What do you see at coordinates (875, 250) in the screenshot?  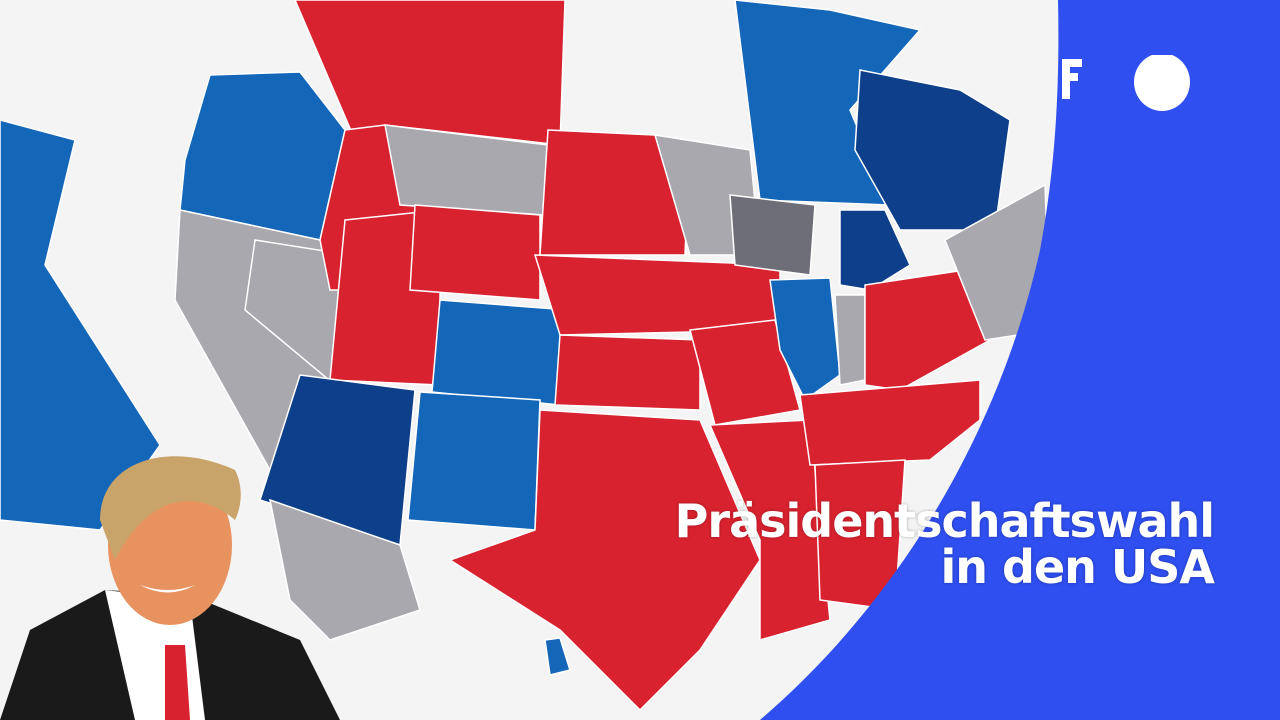 I see `state-michigan` at bounding box center [875, 250].